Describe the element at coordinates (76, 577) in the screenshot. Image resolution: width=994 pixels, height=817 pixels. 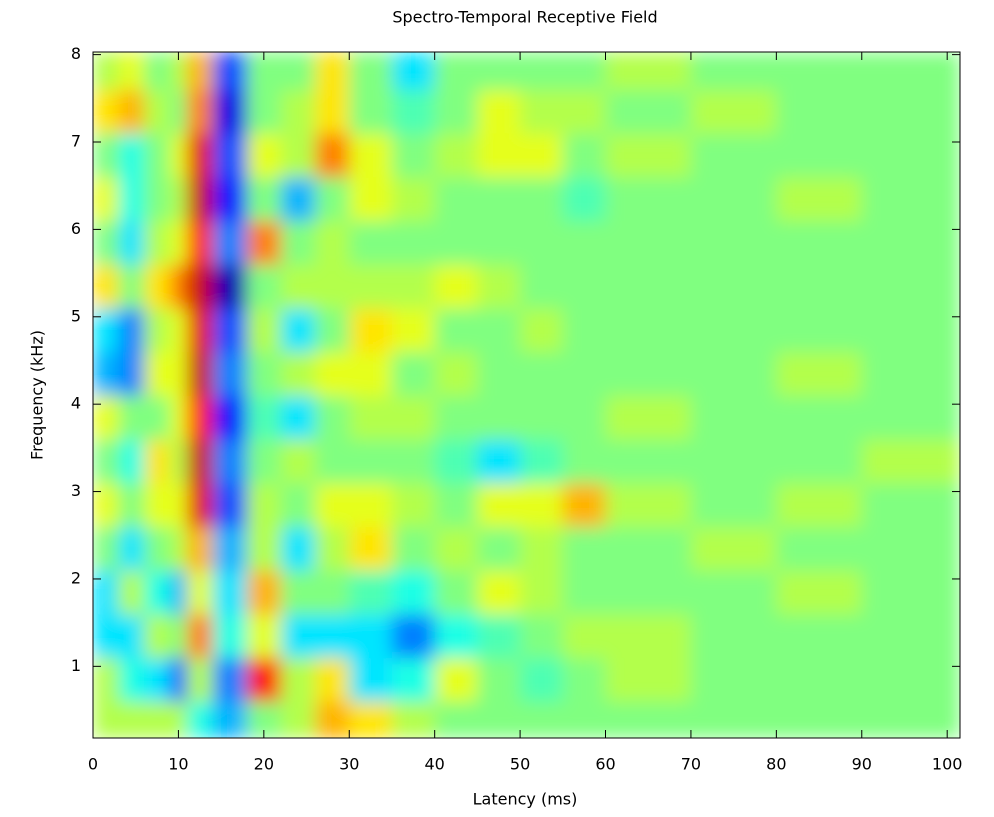
I see `y-tick-label: 2` at that location.